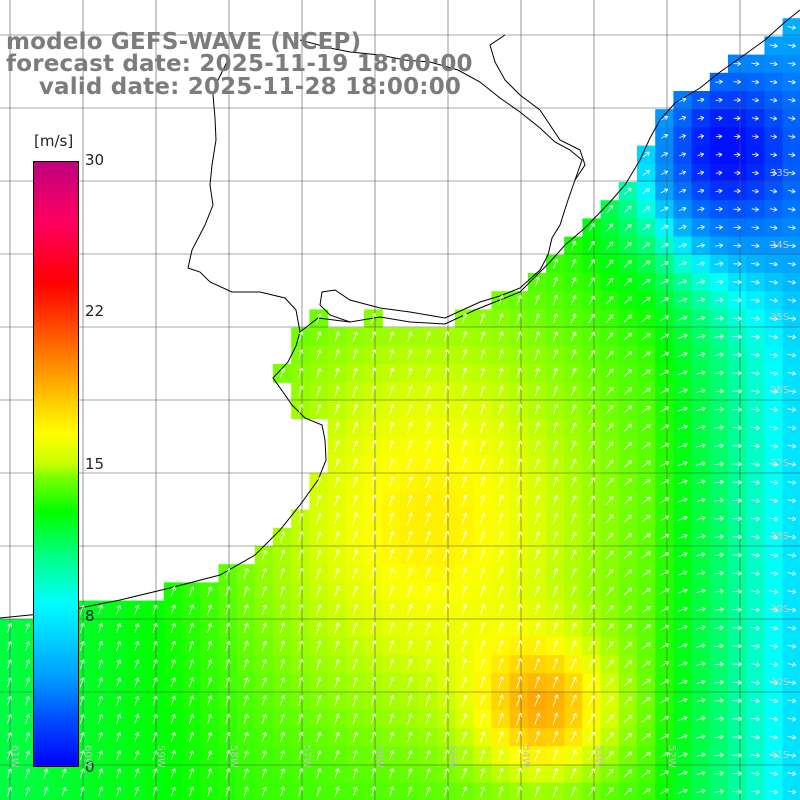  I want to click on lat-label: 39S, so click(780, 609).